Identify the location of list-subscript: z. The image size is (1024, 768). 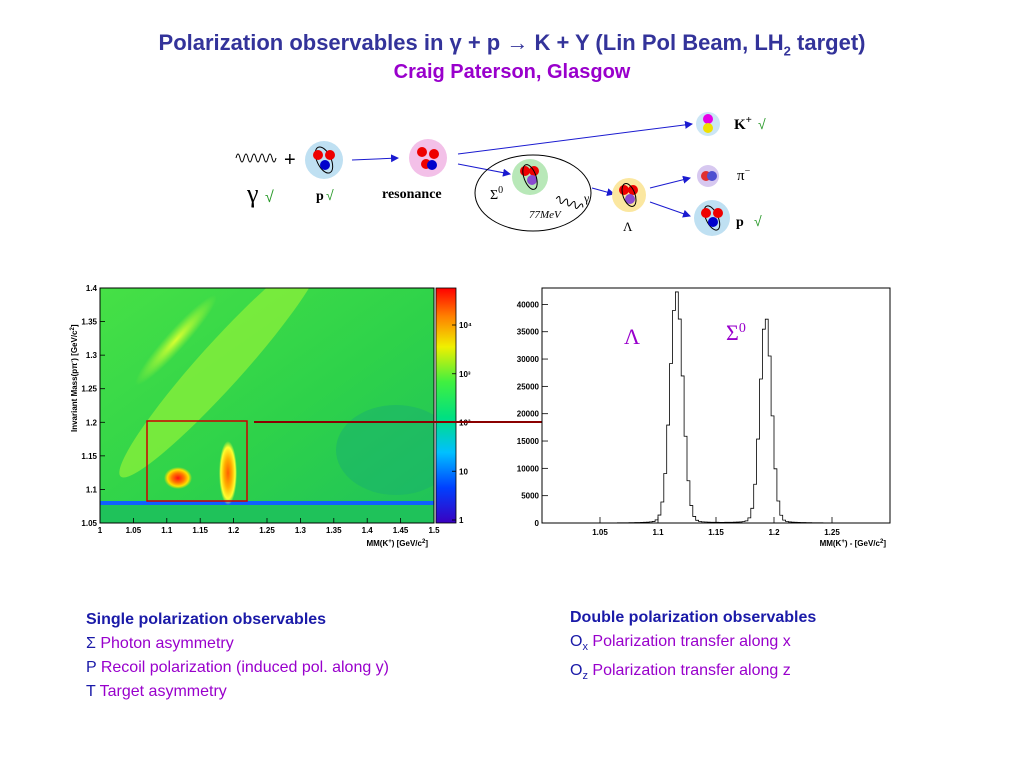
(585, 676).